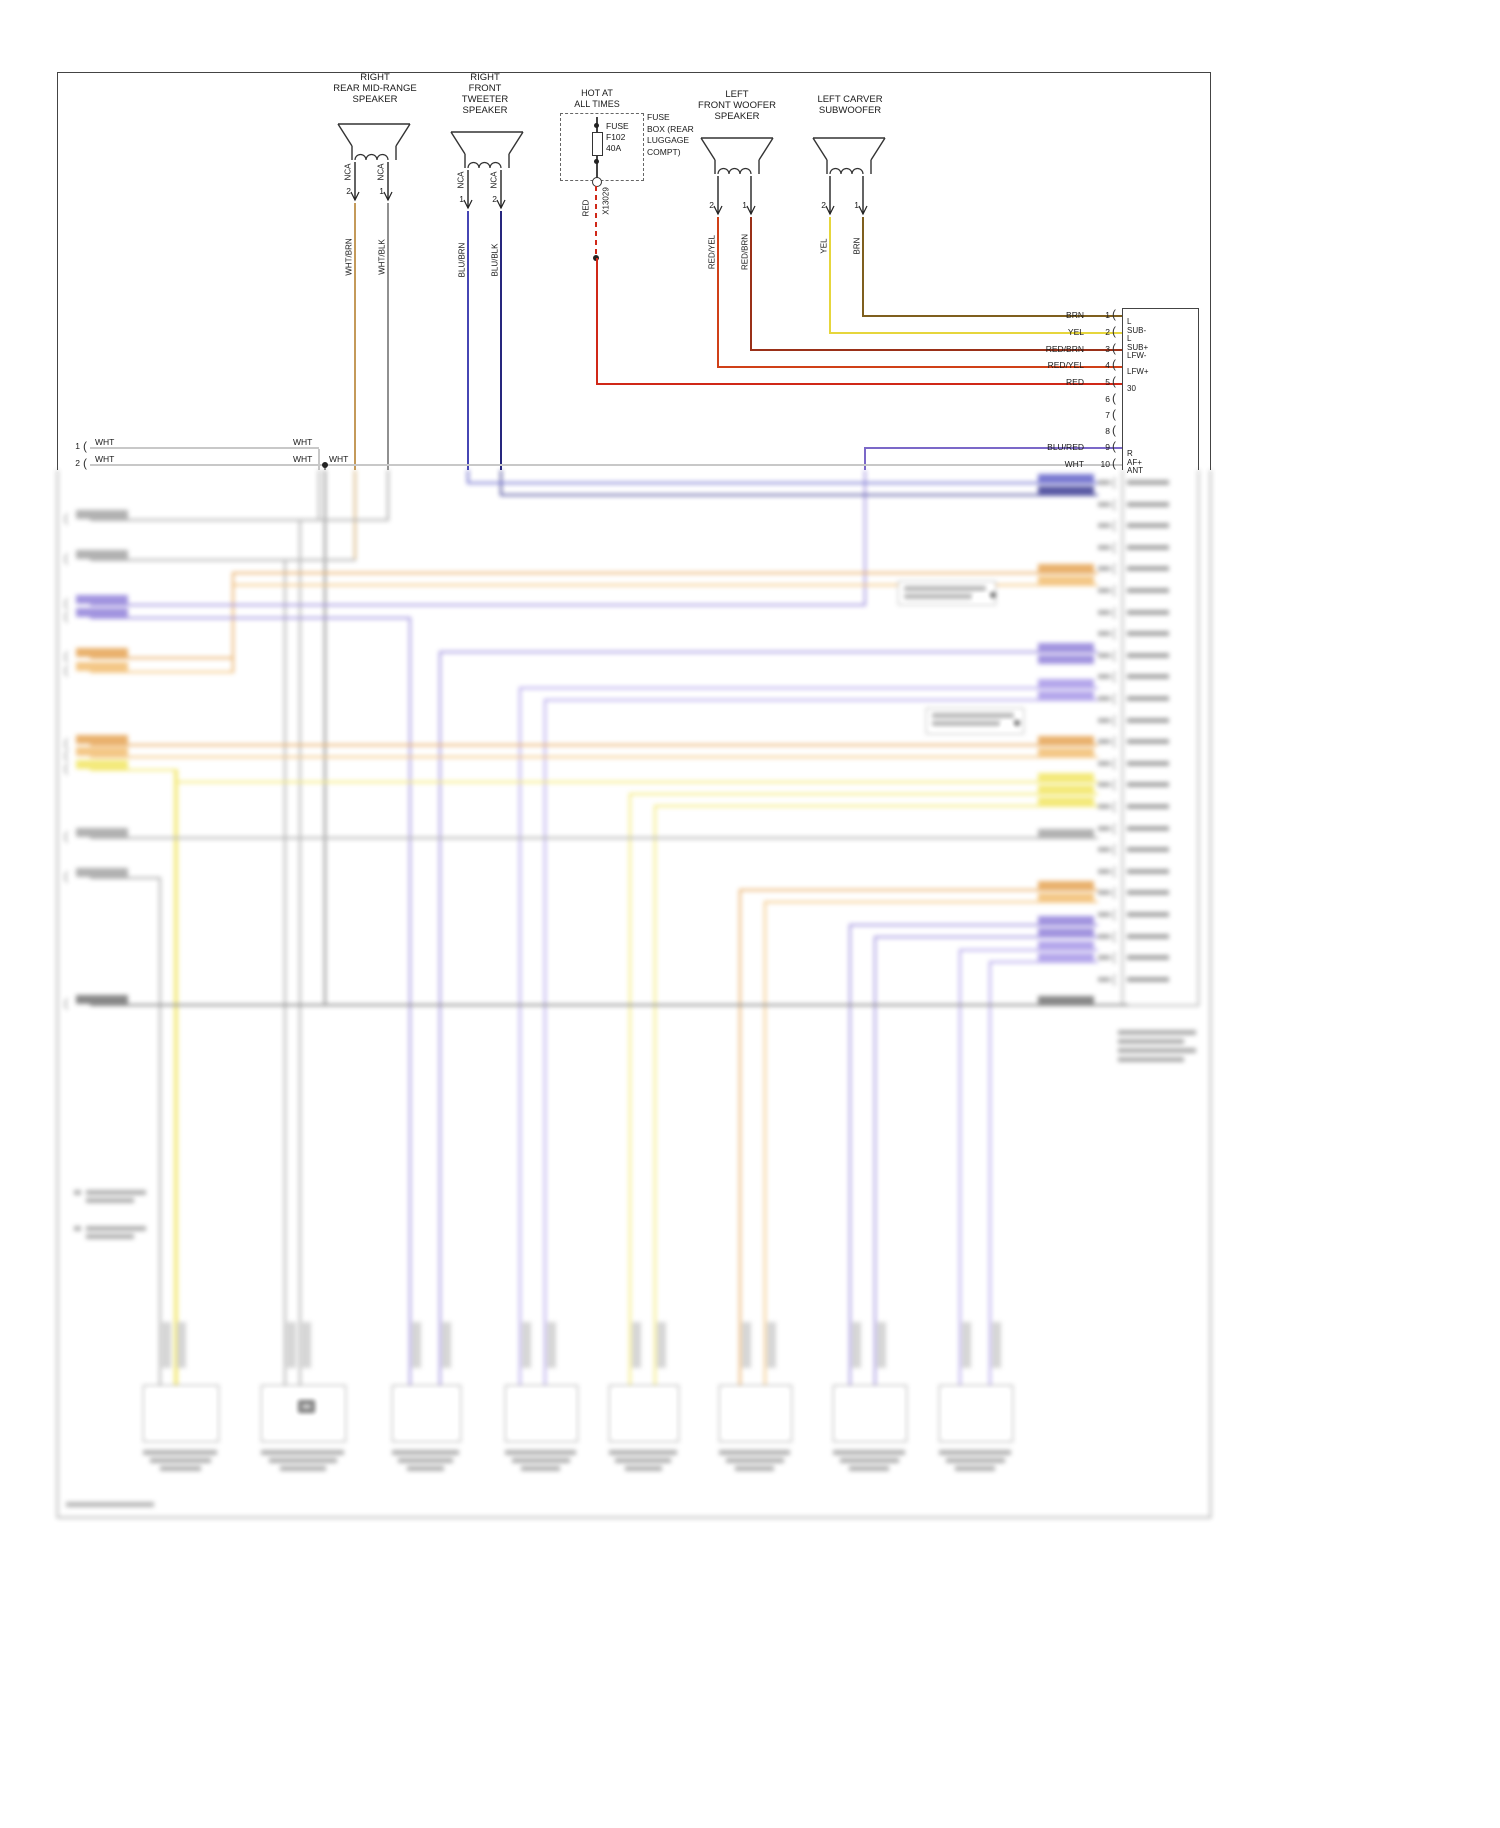  I want to click on nca-label: NCA, so click(494, 180).